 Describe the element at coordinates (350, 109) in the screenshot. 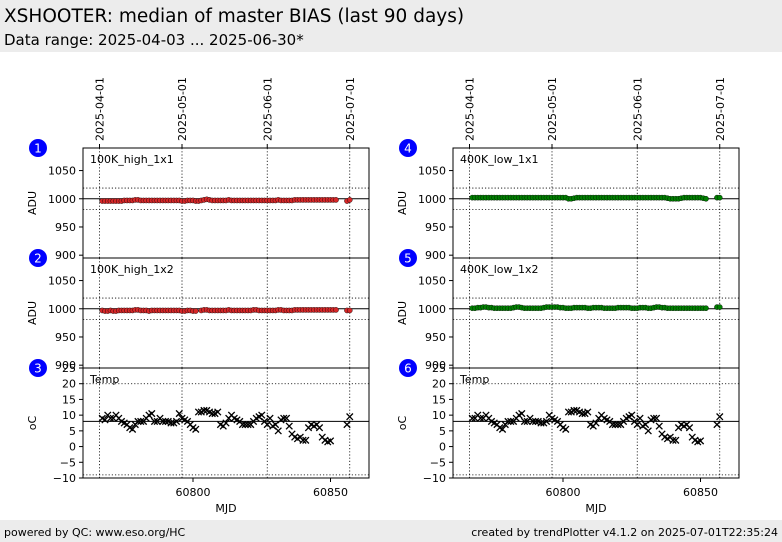

I see `date-tick-label: 2025-07-01` at that location.